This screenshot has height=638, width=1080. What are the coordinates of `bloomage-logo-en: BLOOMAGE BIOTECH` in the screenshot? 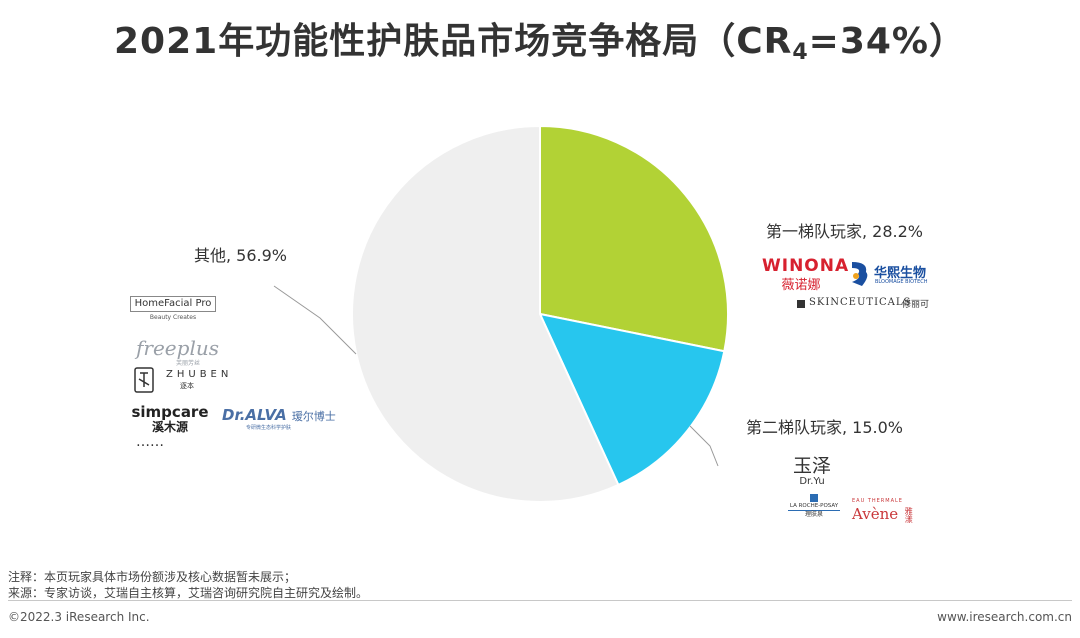 It's located at (901, 282).